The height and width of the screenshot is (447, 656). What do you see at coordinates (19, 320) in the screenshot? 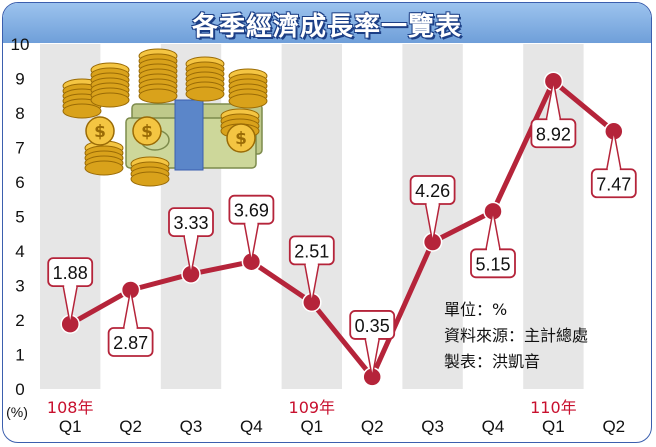
I see `y-tick-label: 2` at bounding box center [19, 320].